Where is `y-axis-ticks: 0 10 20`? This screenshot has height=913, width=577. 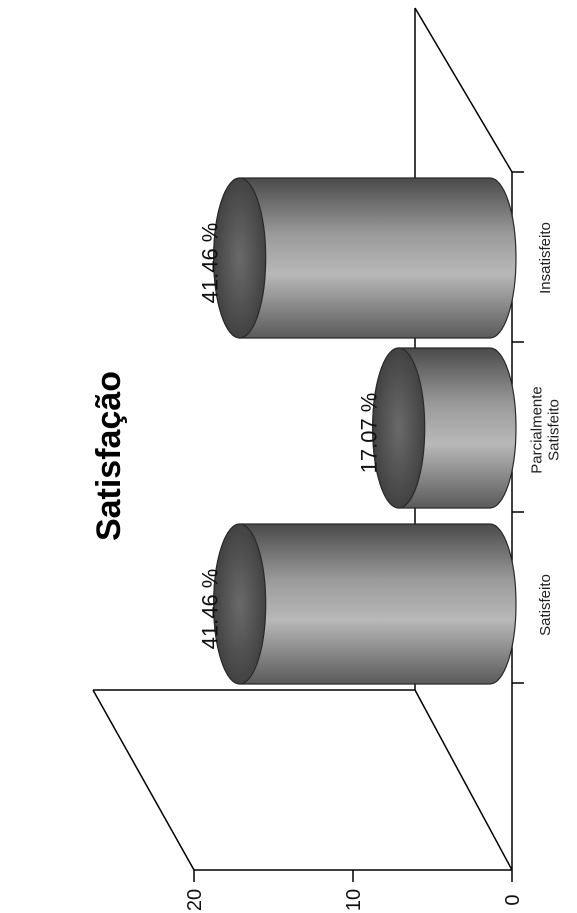
y-axis-ticks: 0 10 20 is located at coordinates (354, 890).